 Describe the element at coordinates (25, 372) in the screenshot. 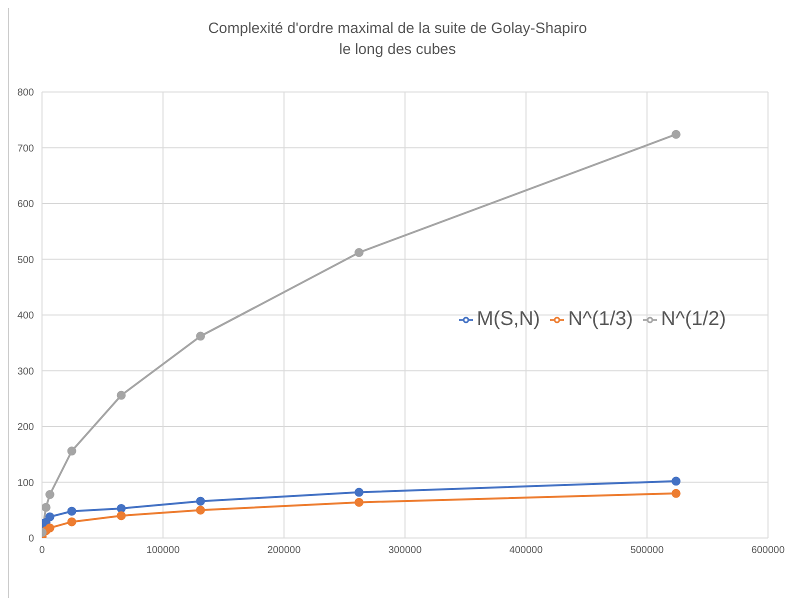

I see `y-tick-label: 300` at that location.